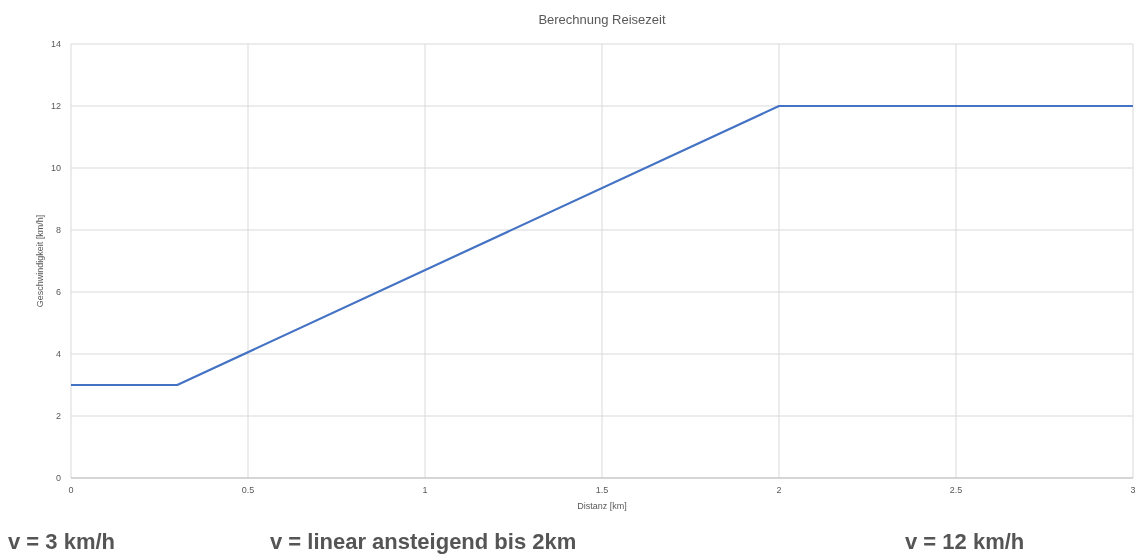 The image size is (1139, 554). What do you see at coordinates (55, 168) in the screenshot?
I see `y-tick-label: 10` at bounding box center [55, 168].